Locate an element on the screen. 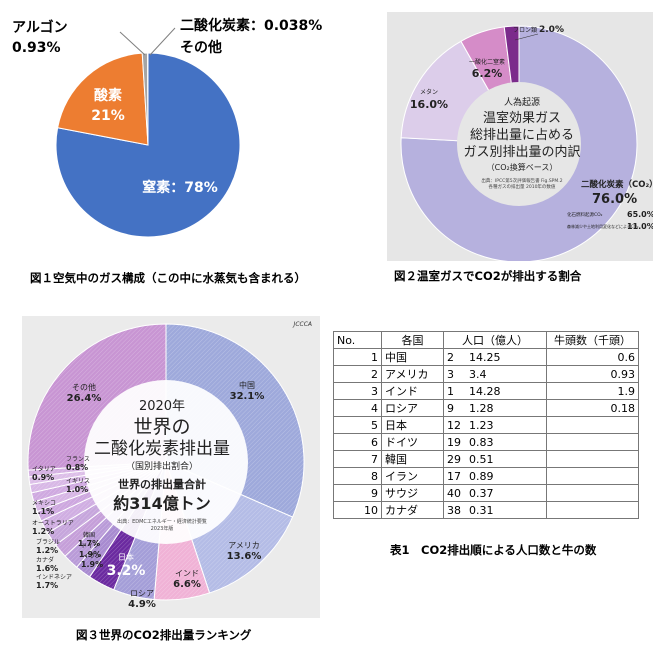  fig3-label-country-value: 0.8% is located at coordinates (77, 467).